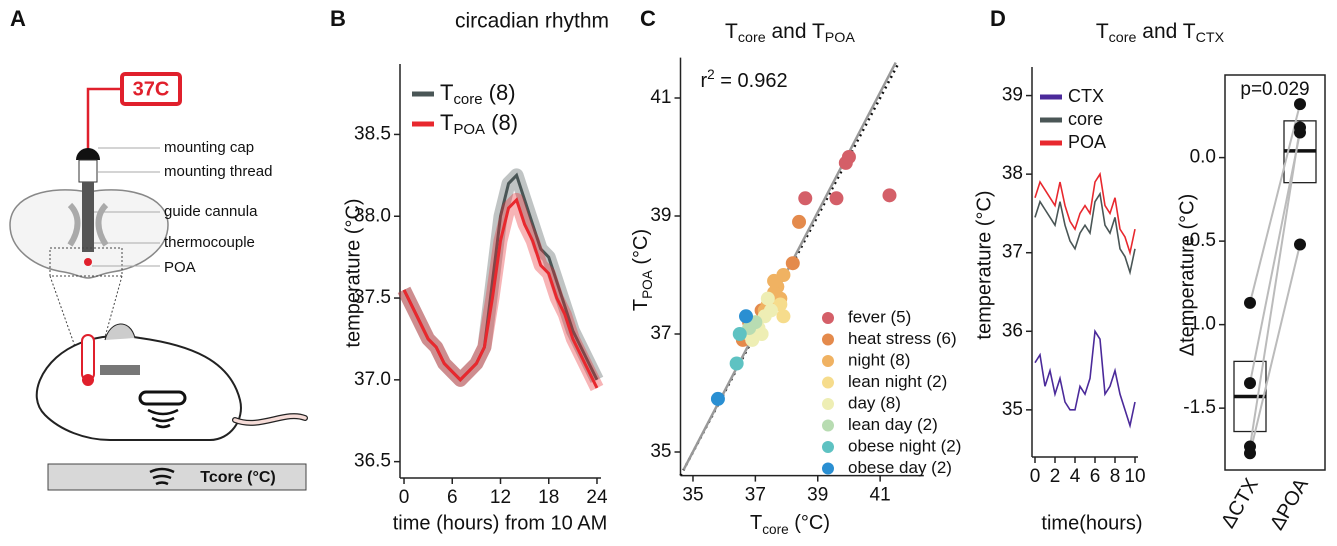 Image resolution: width=1337 pixels, height=546 pixels. I want to click on y-tick-label: 38.0, so click(372, 215).